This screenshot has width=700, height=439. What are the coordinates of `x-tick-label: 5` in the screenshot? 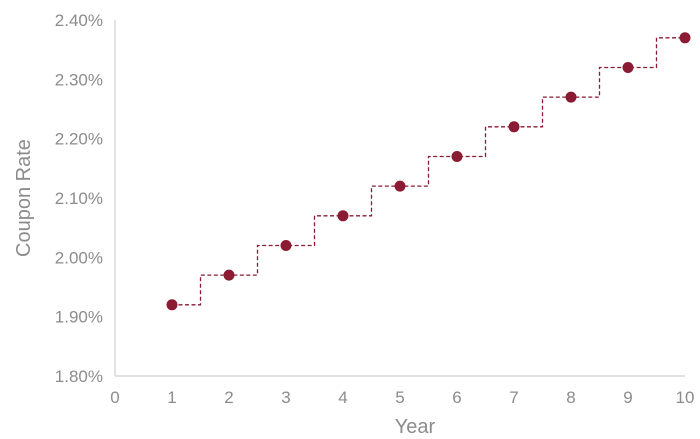 It's located at (399, 397).